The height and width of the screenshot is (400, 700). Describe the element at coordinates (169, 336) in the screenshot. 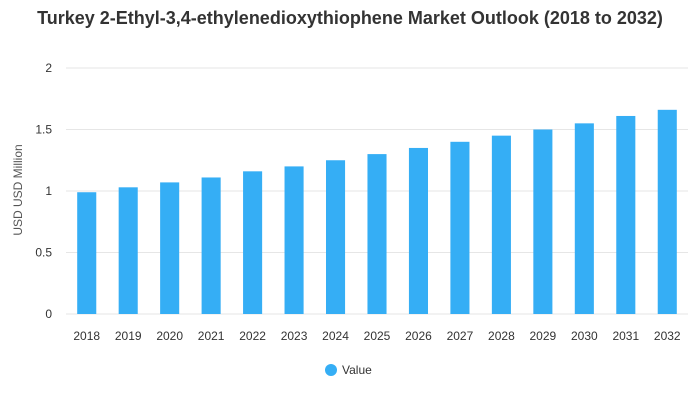

I see `x-tick-label: 2020` at that location.